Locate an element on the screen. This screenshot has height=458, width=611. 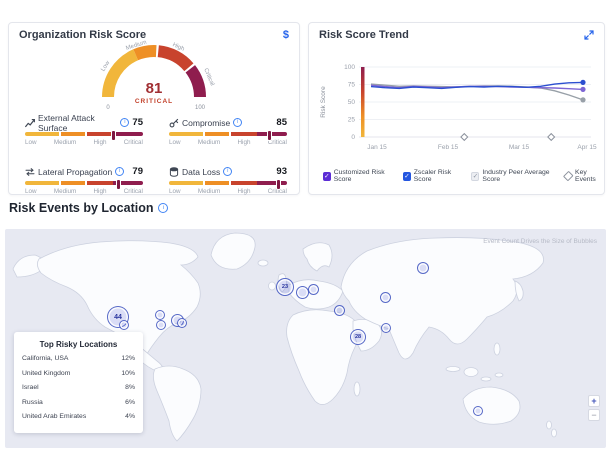
legend-zscaler-risk-score: ✓ Zscaler Risk Score is located at coordinates (432, 176).